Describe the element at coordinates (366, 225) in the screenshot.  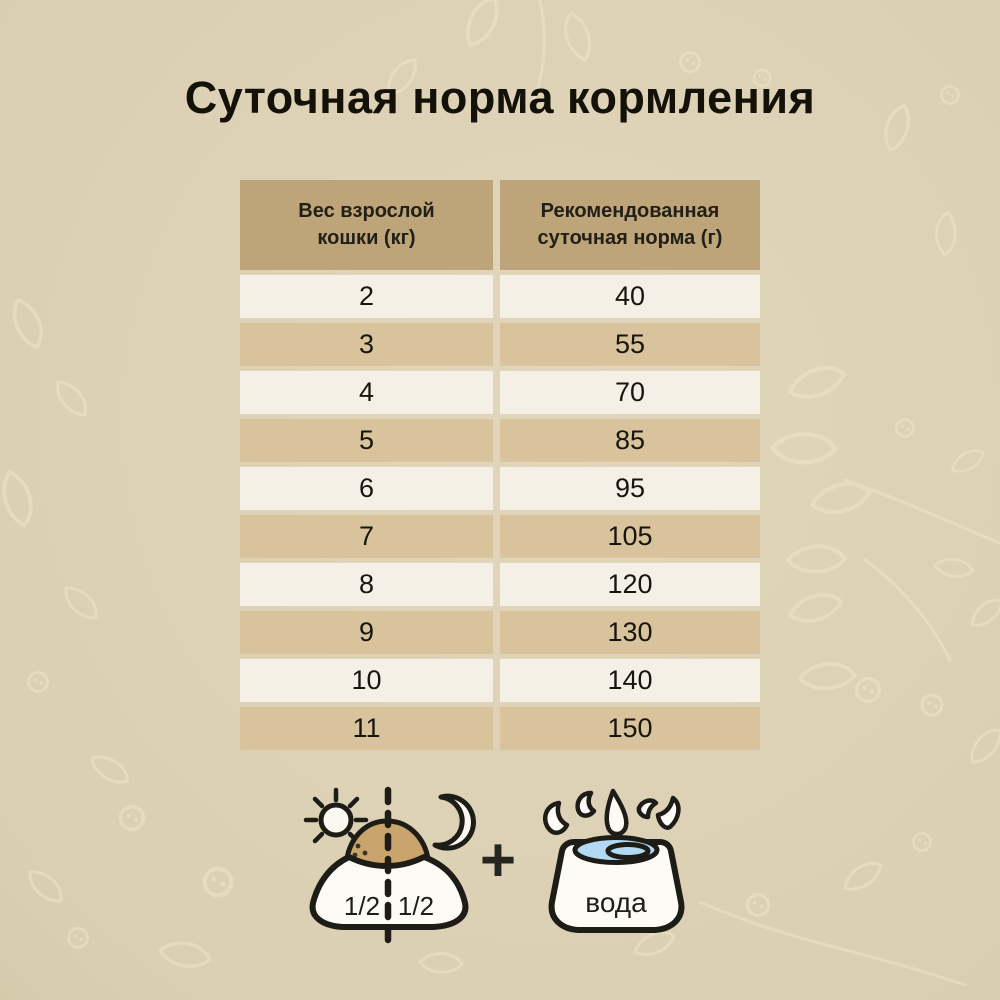
I see `table-header-weight: Вес взрослой кошки (кг)` at that location.